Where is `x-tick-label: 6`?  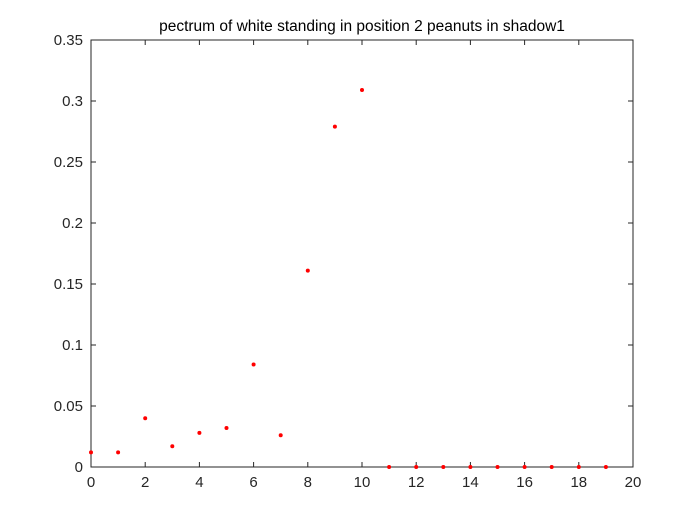 x-tick-label: 6 is located at coordinates (253, 482).